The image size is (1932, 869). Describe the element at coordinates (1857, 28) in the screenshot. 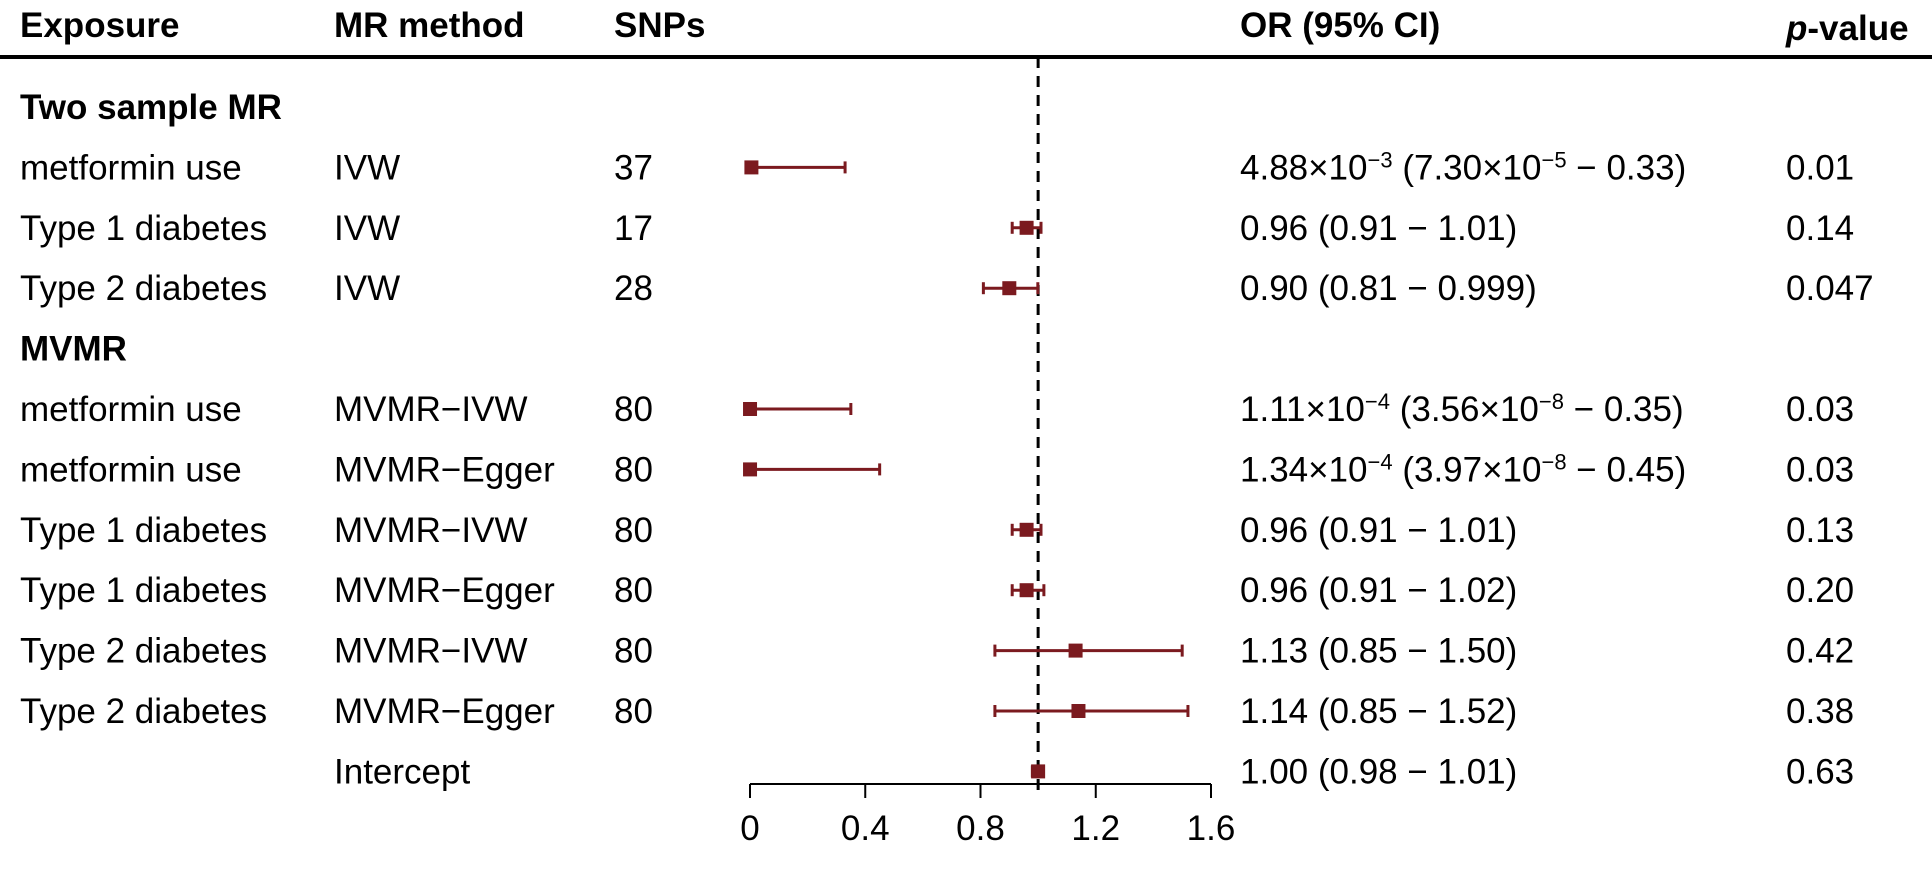

I see `header-p-rest: -value` at that location.